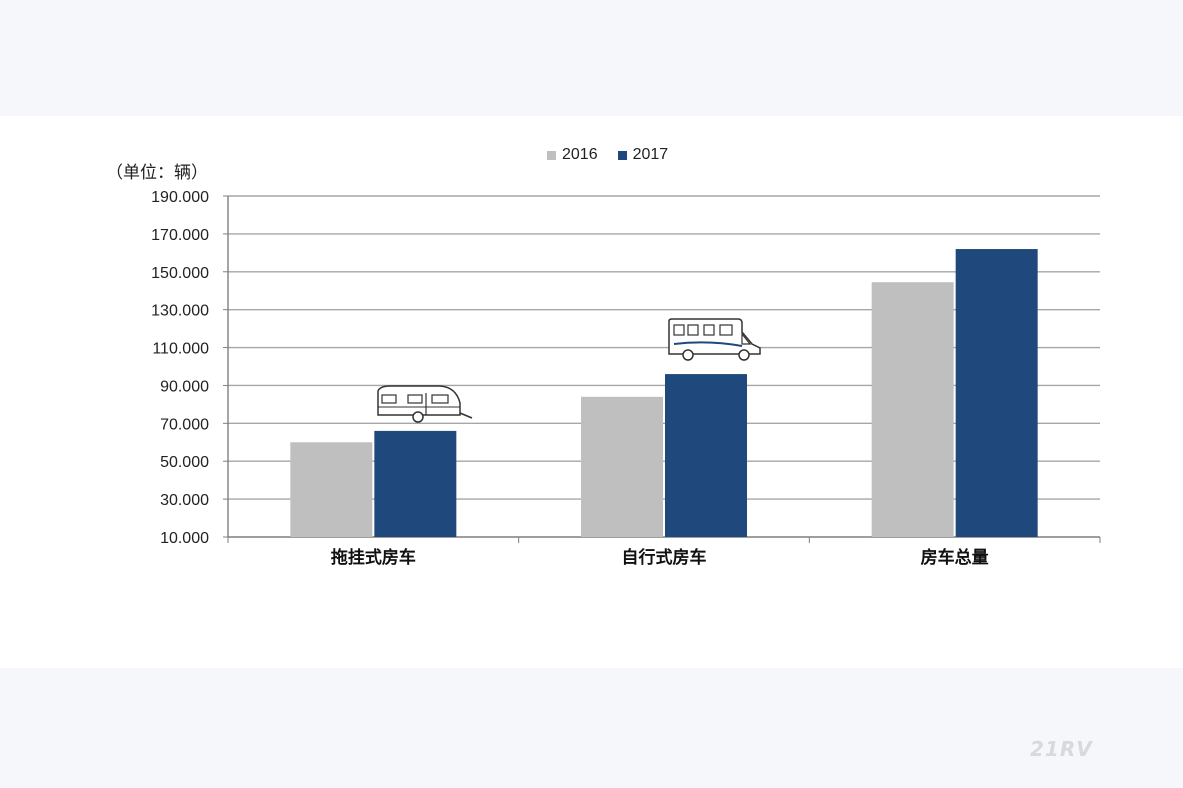 Image resolution: width=1183 pixels, height=788 pixels. I want to click on unit-label: （单位：辆）, so click(157, 173).